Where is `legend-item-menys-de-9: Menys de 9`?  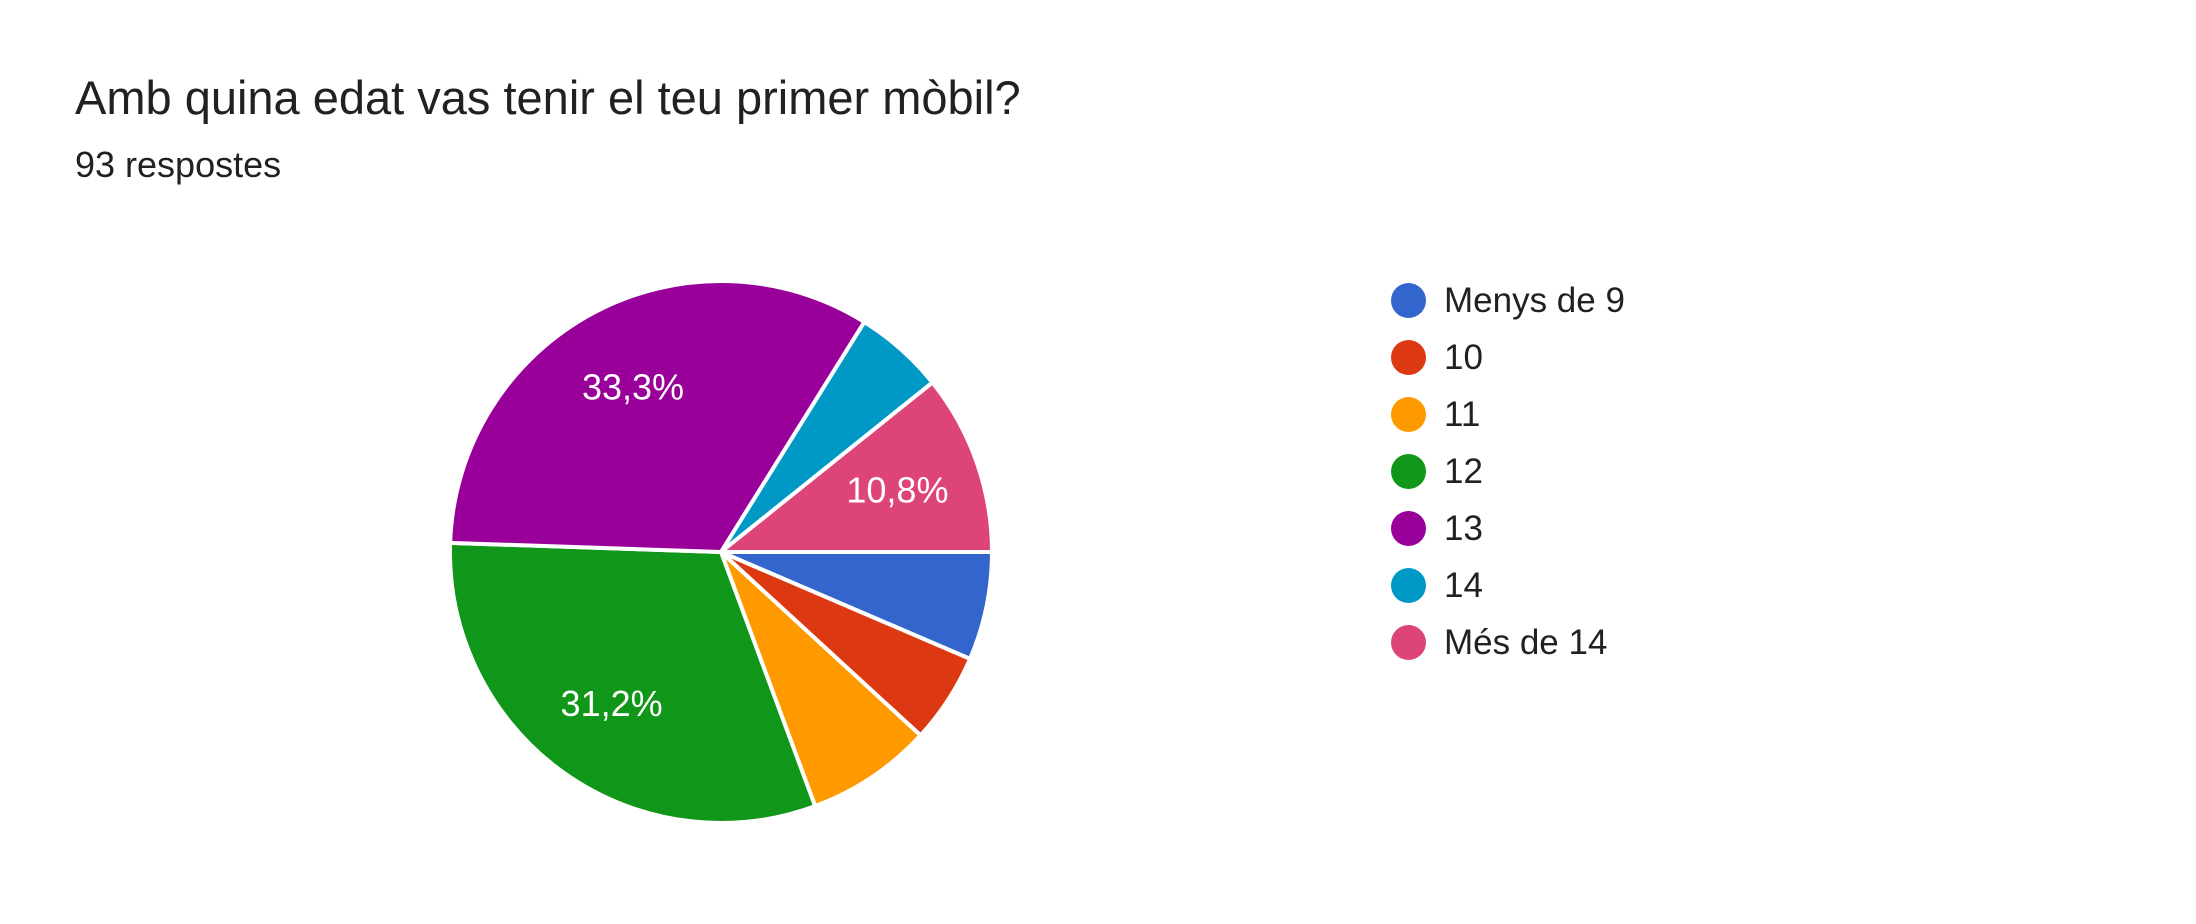 legend-item-menys-de-9: Menys de 9 is located at coordinates (1508, 300).